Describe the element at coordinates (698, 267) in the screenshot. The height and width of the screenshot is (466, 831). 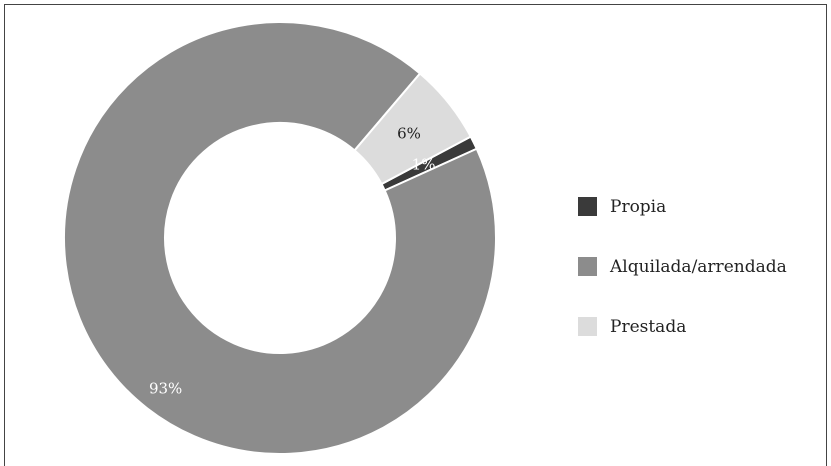
I see `legend-label-alquilada-arrendada: Alquilada/arrendada` at that location.